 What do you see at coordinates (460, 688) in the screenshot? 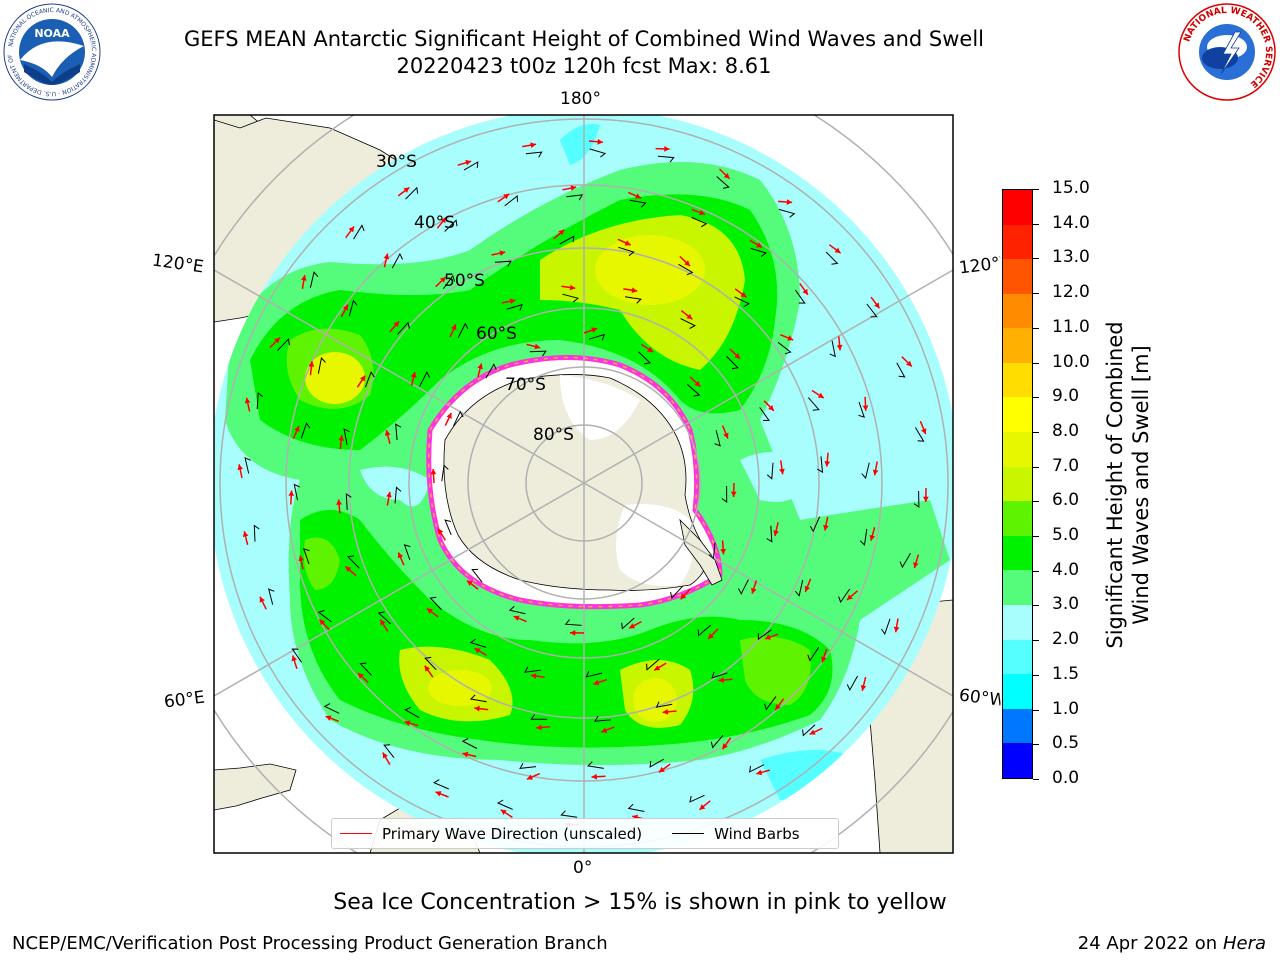
I see `wave-max-region-c` at bounding box center [460, 688].